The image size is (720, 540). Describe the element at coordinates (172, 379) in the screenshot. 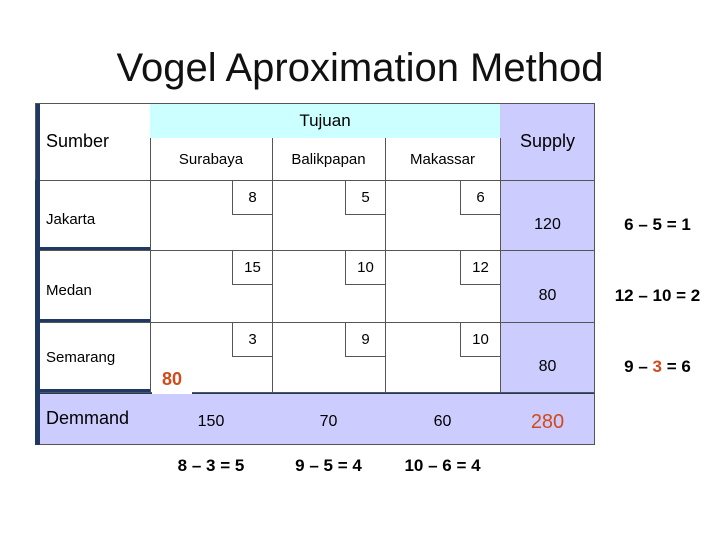

I see `allocation: 80` at that location.